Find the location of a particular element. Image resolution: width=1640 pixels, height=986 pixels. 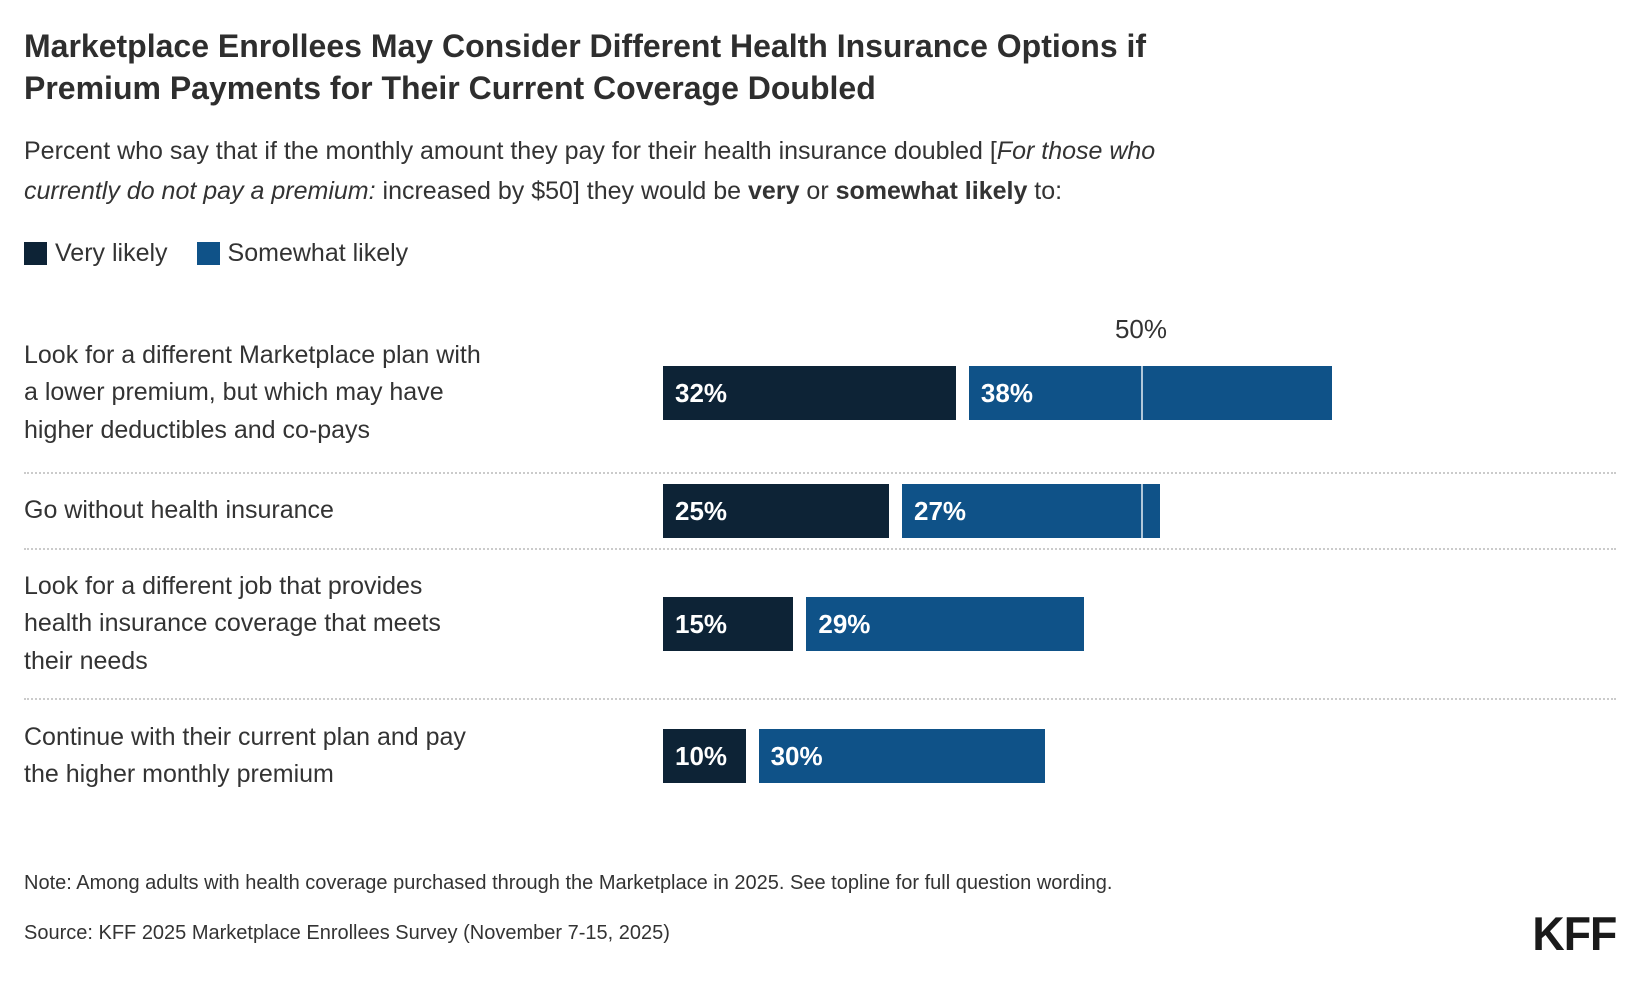

bar-value-label: 10% is located at coordinates (701, 755).